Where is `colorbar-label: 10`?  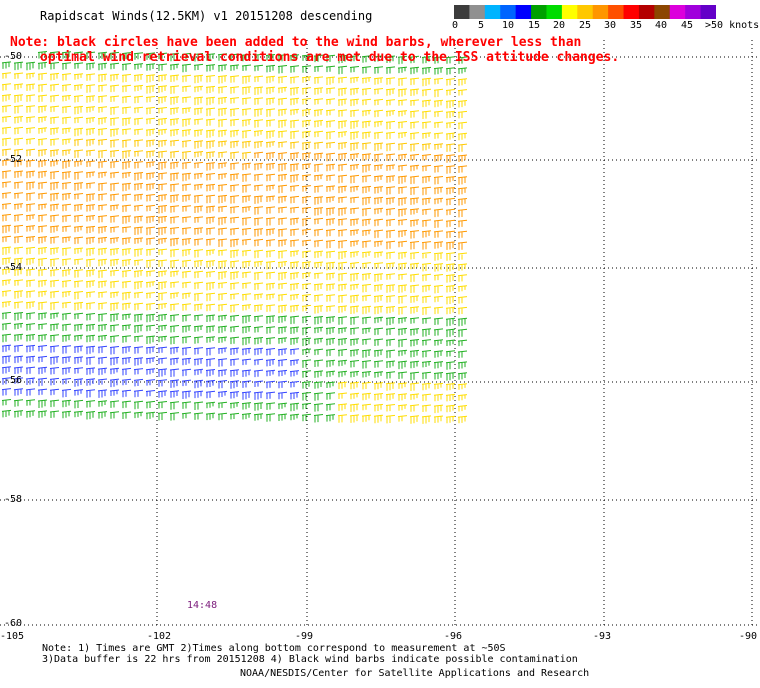 colorbar-label: 10 is located at coordinates (508, 25).